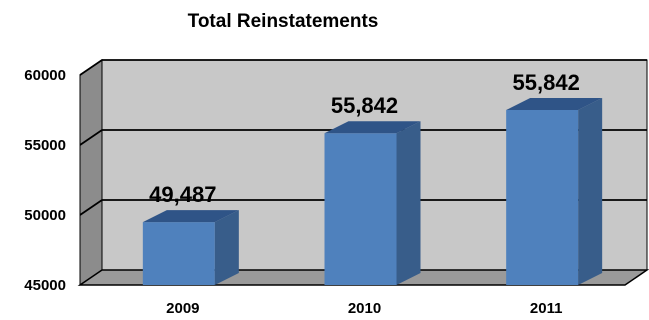 The image size is (649, 320). I want to click on x-tick-label: 2009, so click(182, 308).